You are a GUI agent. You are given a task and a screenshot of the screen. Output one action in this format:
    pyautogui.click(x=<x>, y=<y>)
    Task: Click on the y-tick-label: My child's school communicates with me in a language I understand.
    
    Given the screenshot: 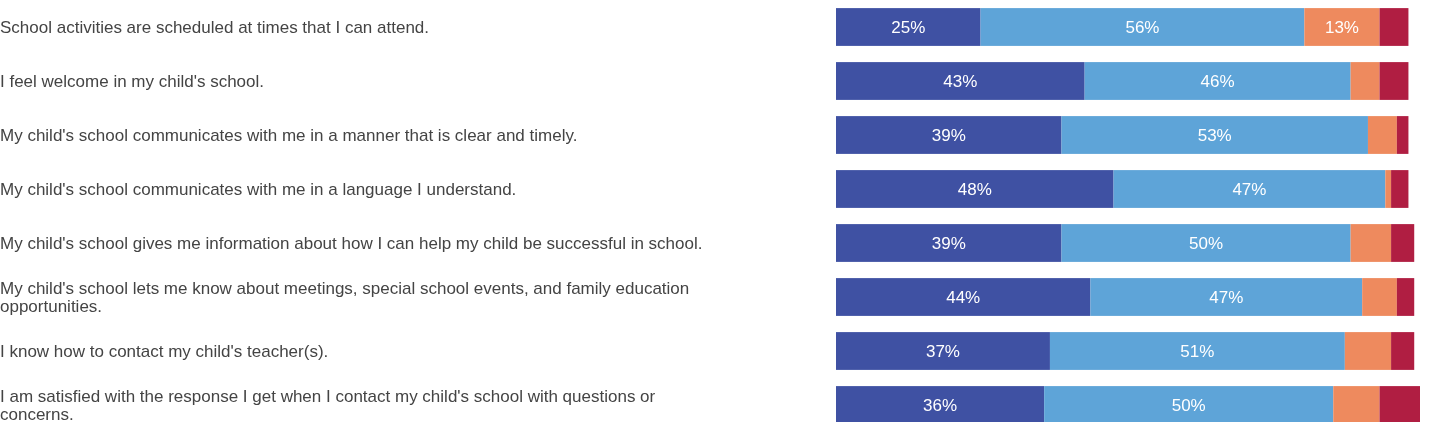 What is the action you would take?
    pyautogui.click(x=258, y=189)
    